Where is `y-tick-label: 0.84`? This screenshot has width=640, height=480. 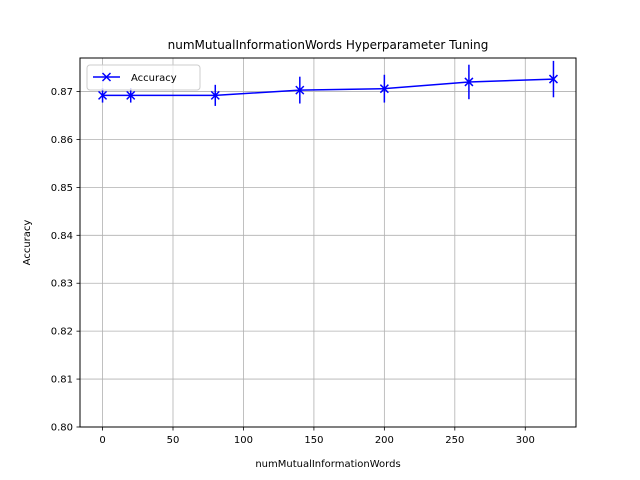 y-tick-label: 0.84 is located at coordinates (62, 236).